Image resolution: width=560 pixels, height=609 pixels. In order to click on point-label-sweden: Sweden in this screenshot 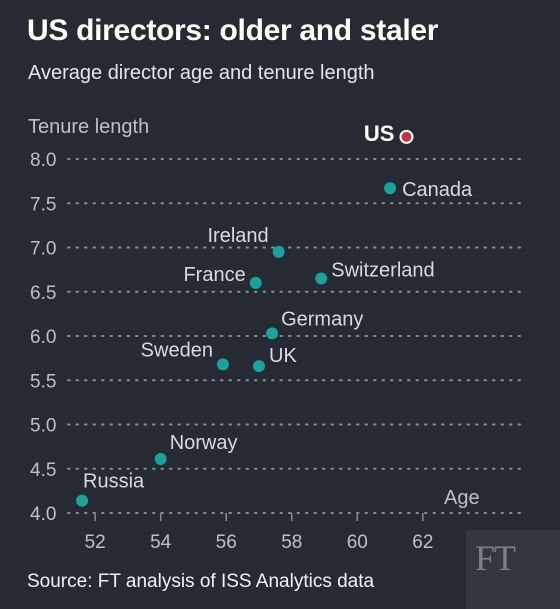, I will do `click(177, 350)`.